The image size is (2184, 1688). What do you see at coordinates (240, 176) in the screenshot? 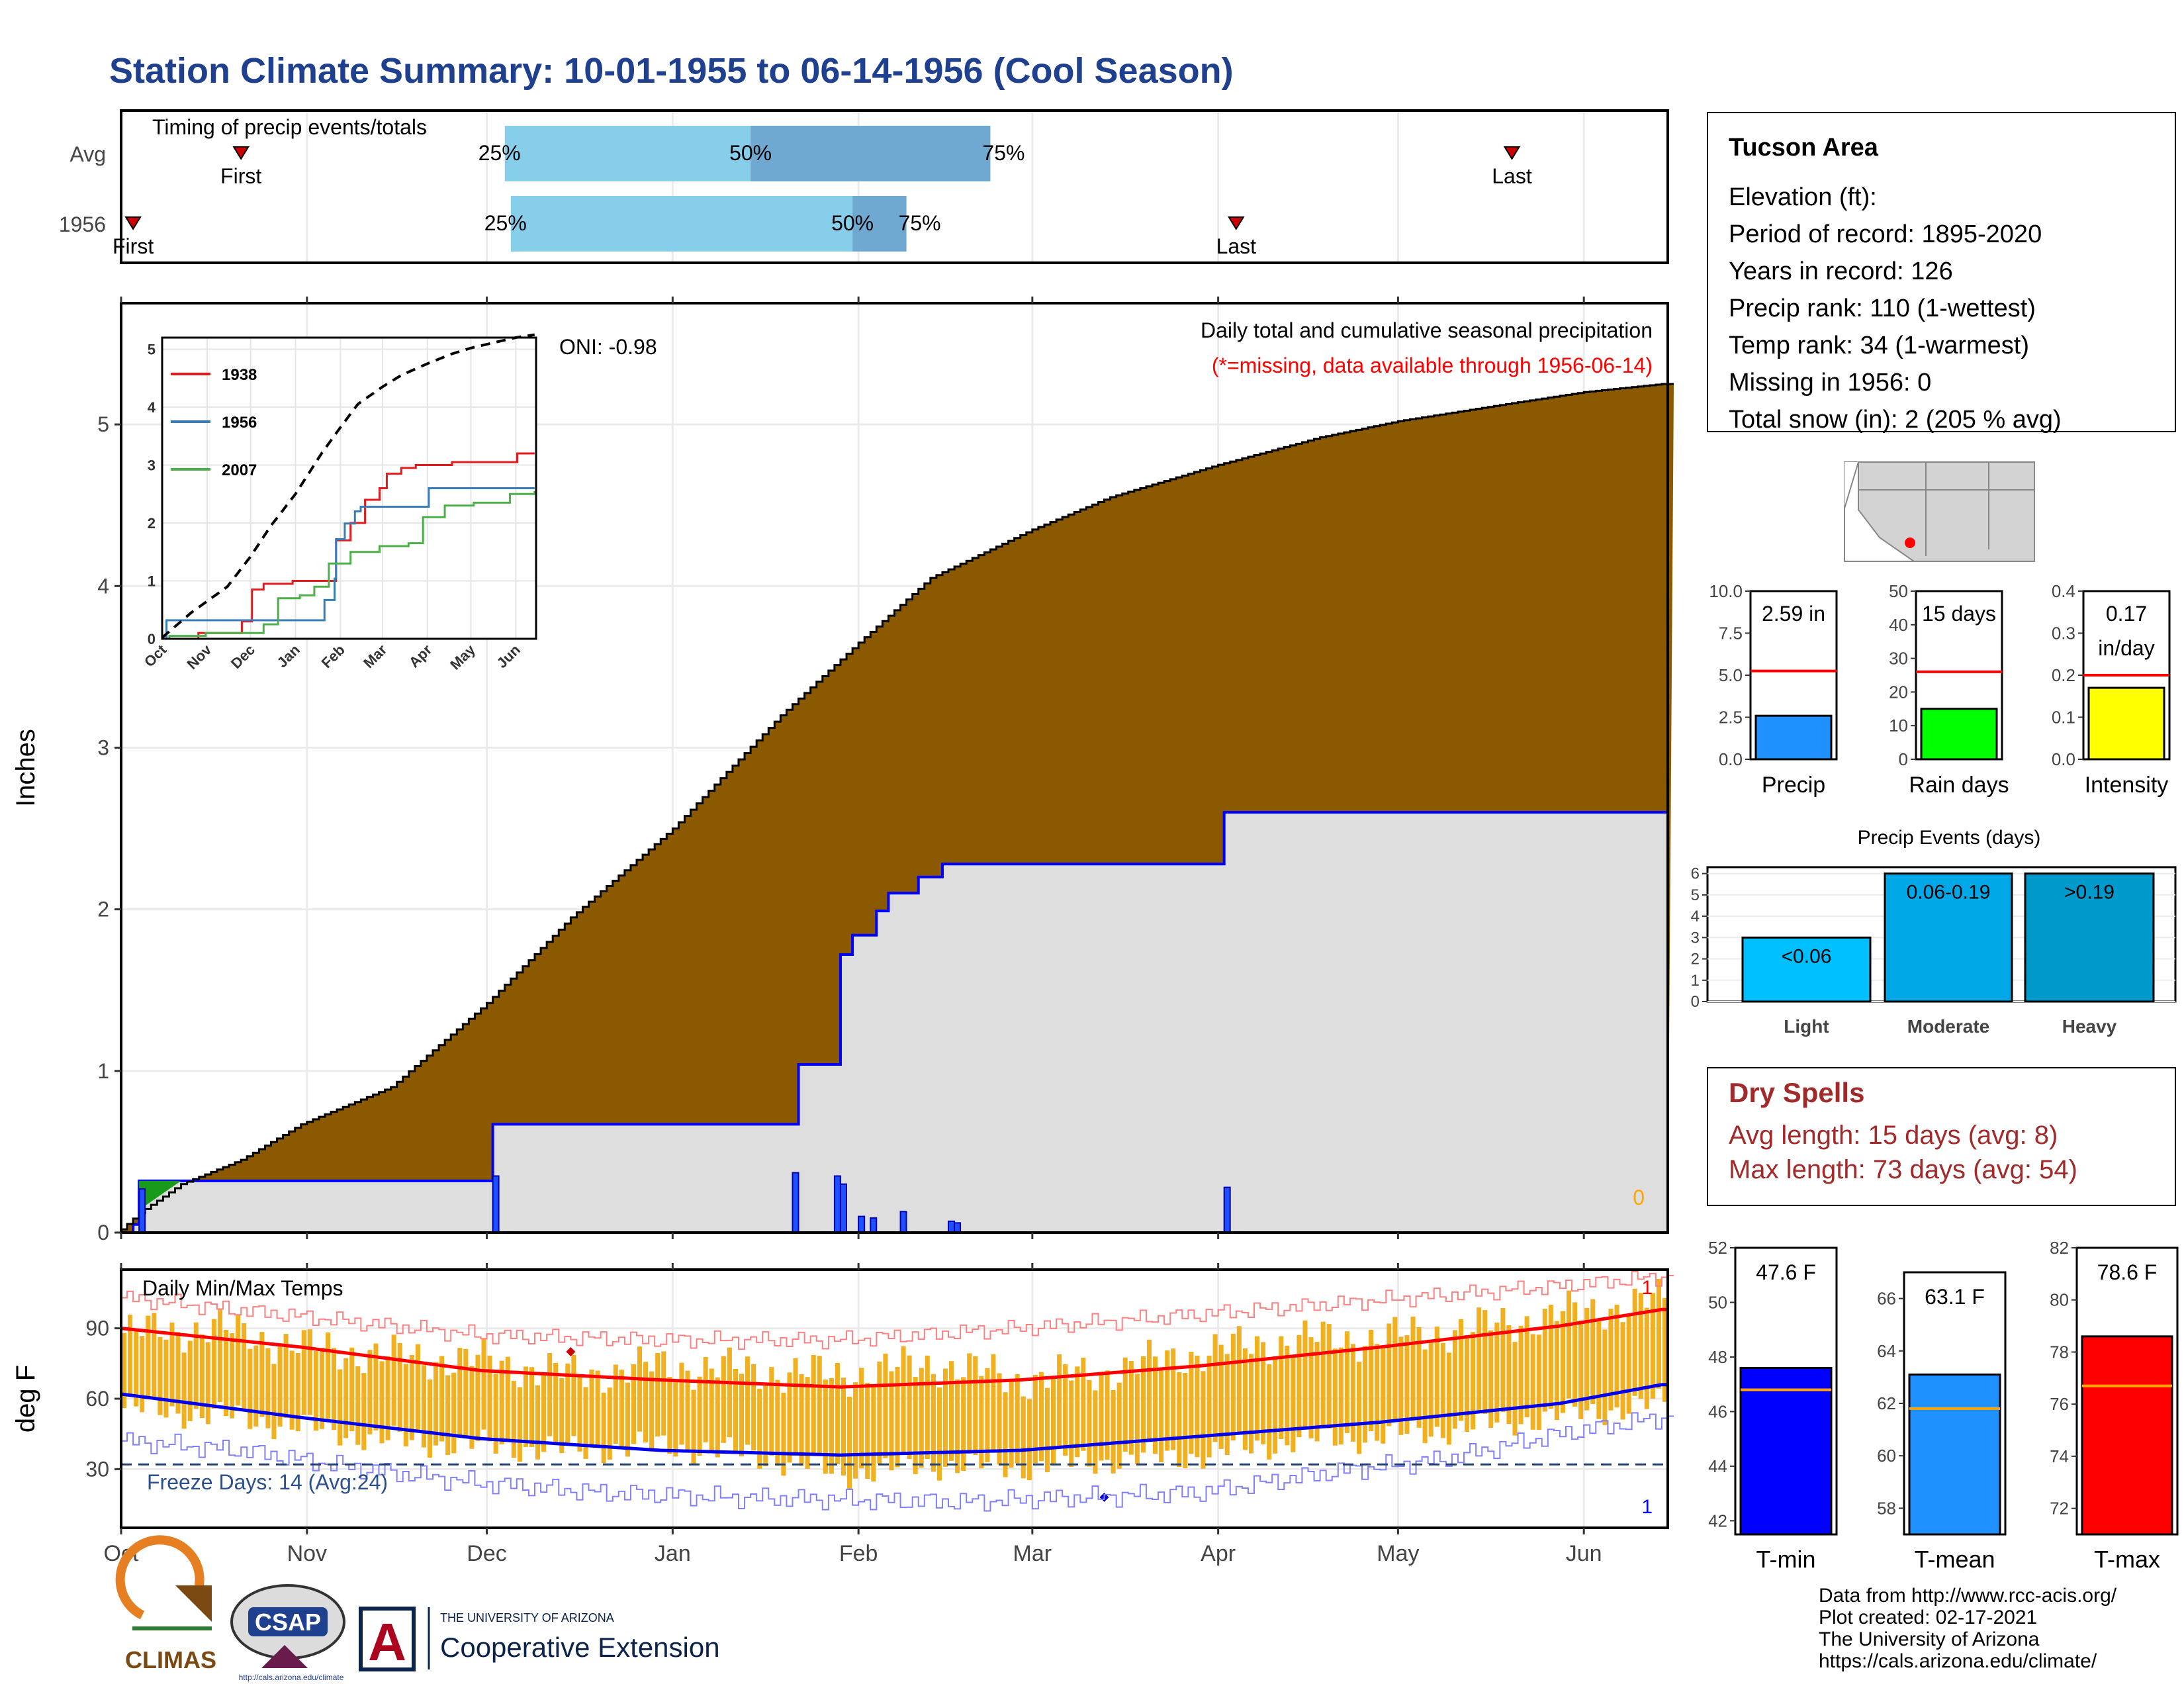
I see `timing-first-label-0: First` at bounding box center [240, 176].